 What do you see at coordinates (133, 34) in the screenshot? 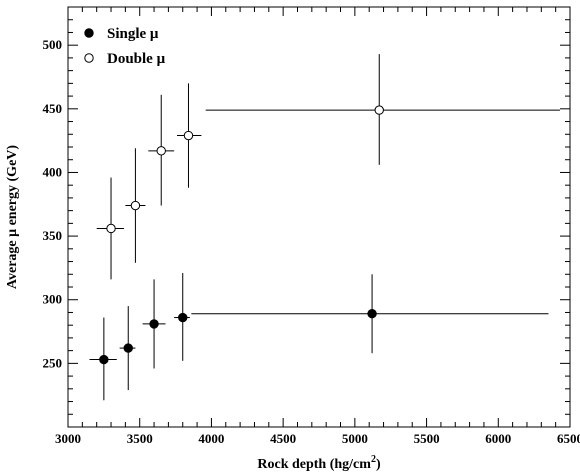
I see `legend-label: Single μ` at bounding box center [133, 34].